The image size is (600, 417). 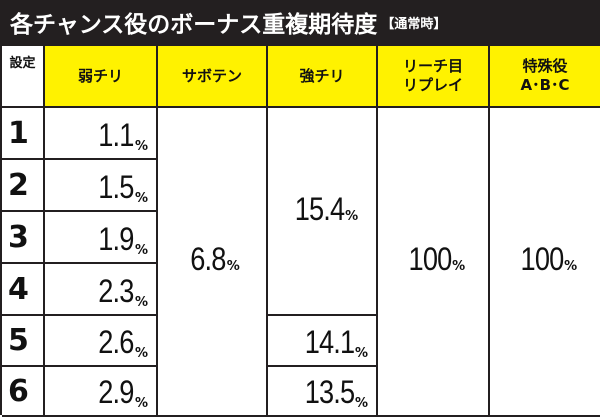 What do you see at coordinates (329, 392) in the screenshot?
I see `value-number: 13.5` at bounding box center [329, 392].